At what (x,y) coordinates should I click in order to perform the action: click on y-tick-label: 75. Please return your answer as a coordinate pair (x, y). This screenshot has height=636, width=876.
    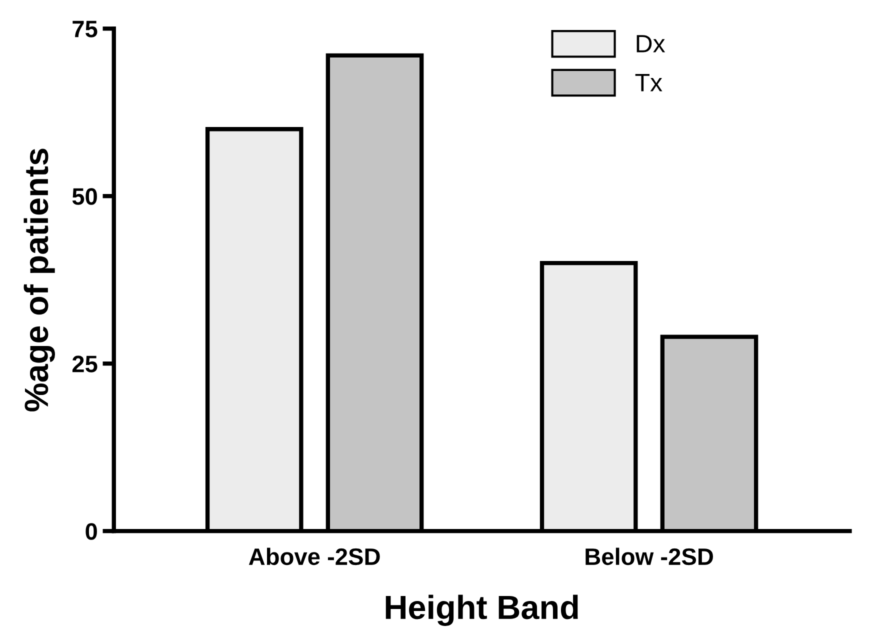
    Looking at the image, I should click on (85, 29).